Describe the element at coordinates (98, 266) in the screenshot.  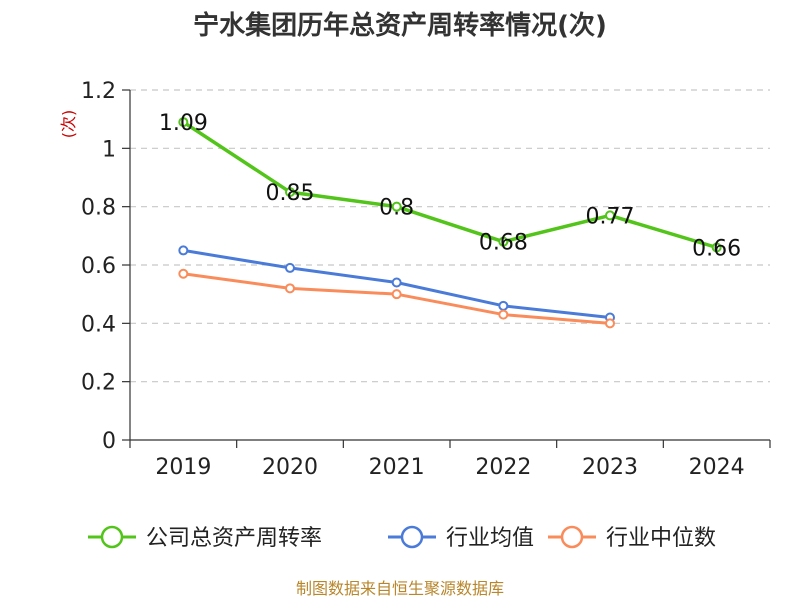
I see `y-tick-label: 0.6` at that location.